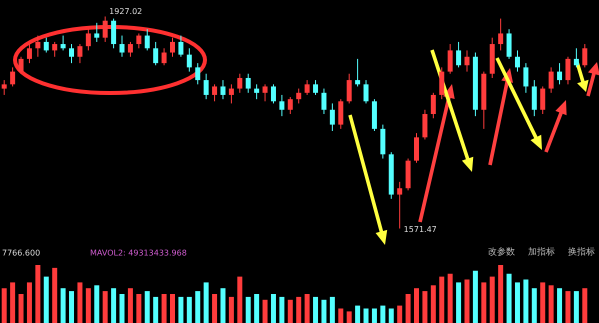  I want to click on text: 改参数, so click(501, 252).